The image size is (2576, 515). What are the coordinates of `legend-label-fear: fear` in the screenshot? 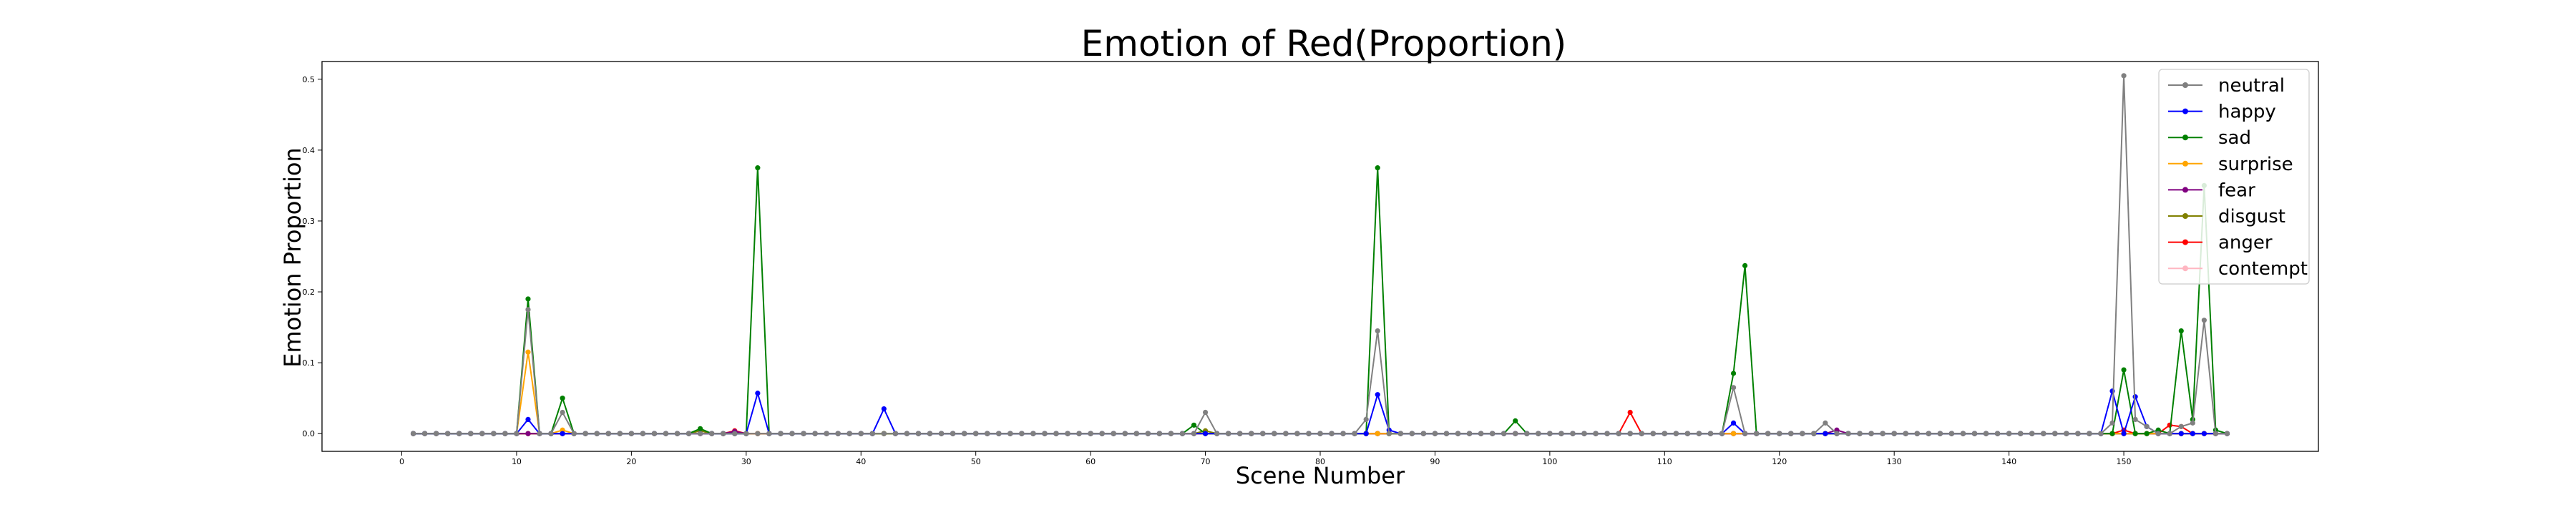 It's located at (2236, 190).